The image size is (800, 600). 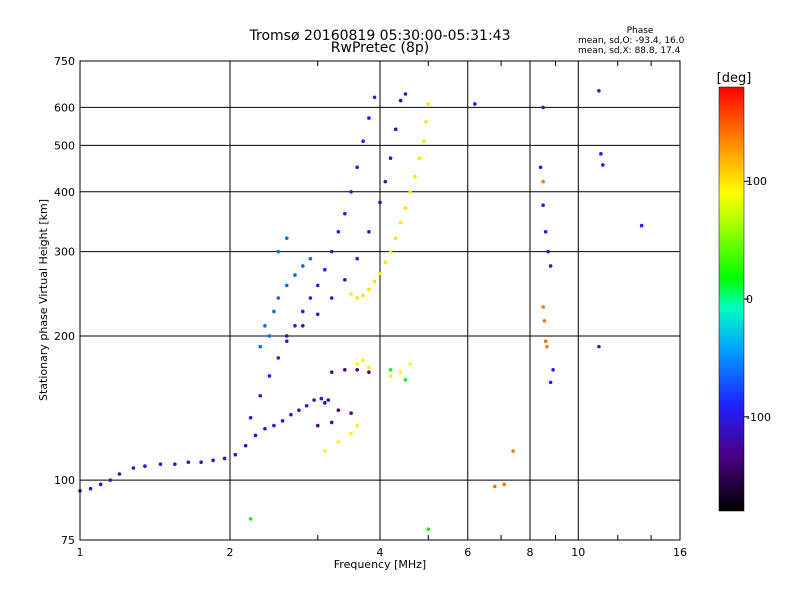 I want to click on chart-subtitle: RwPretec (8p), so click(x=380, y=48).